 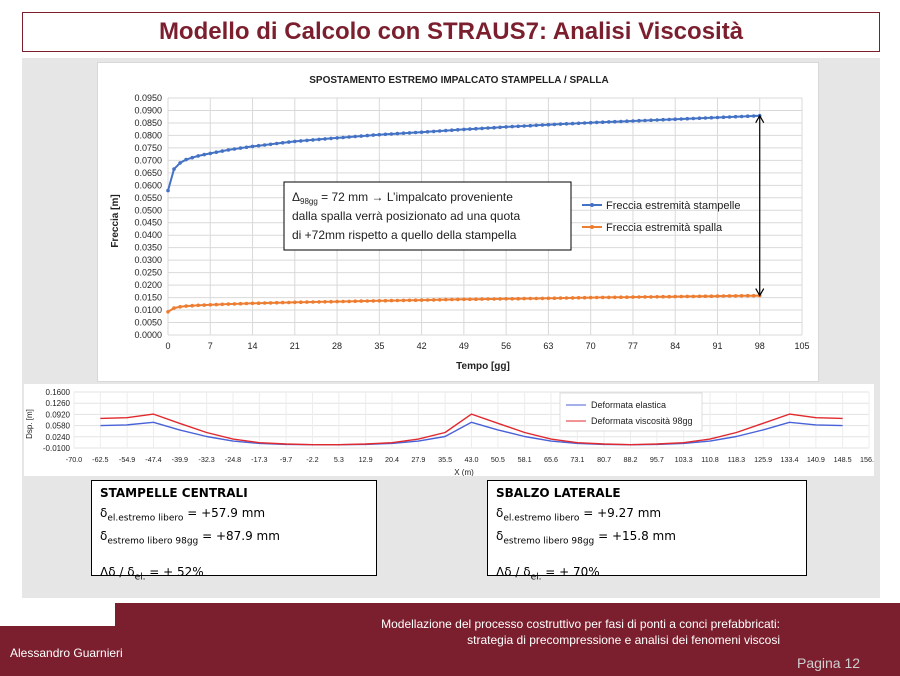 I want to click on y-tick-label: 0.0100, so click(x=148, y=310).